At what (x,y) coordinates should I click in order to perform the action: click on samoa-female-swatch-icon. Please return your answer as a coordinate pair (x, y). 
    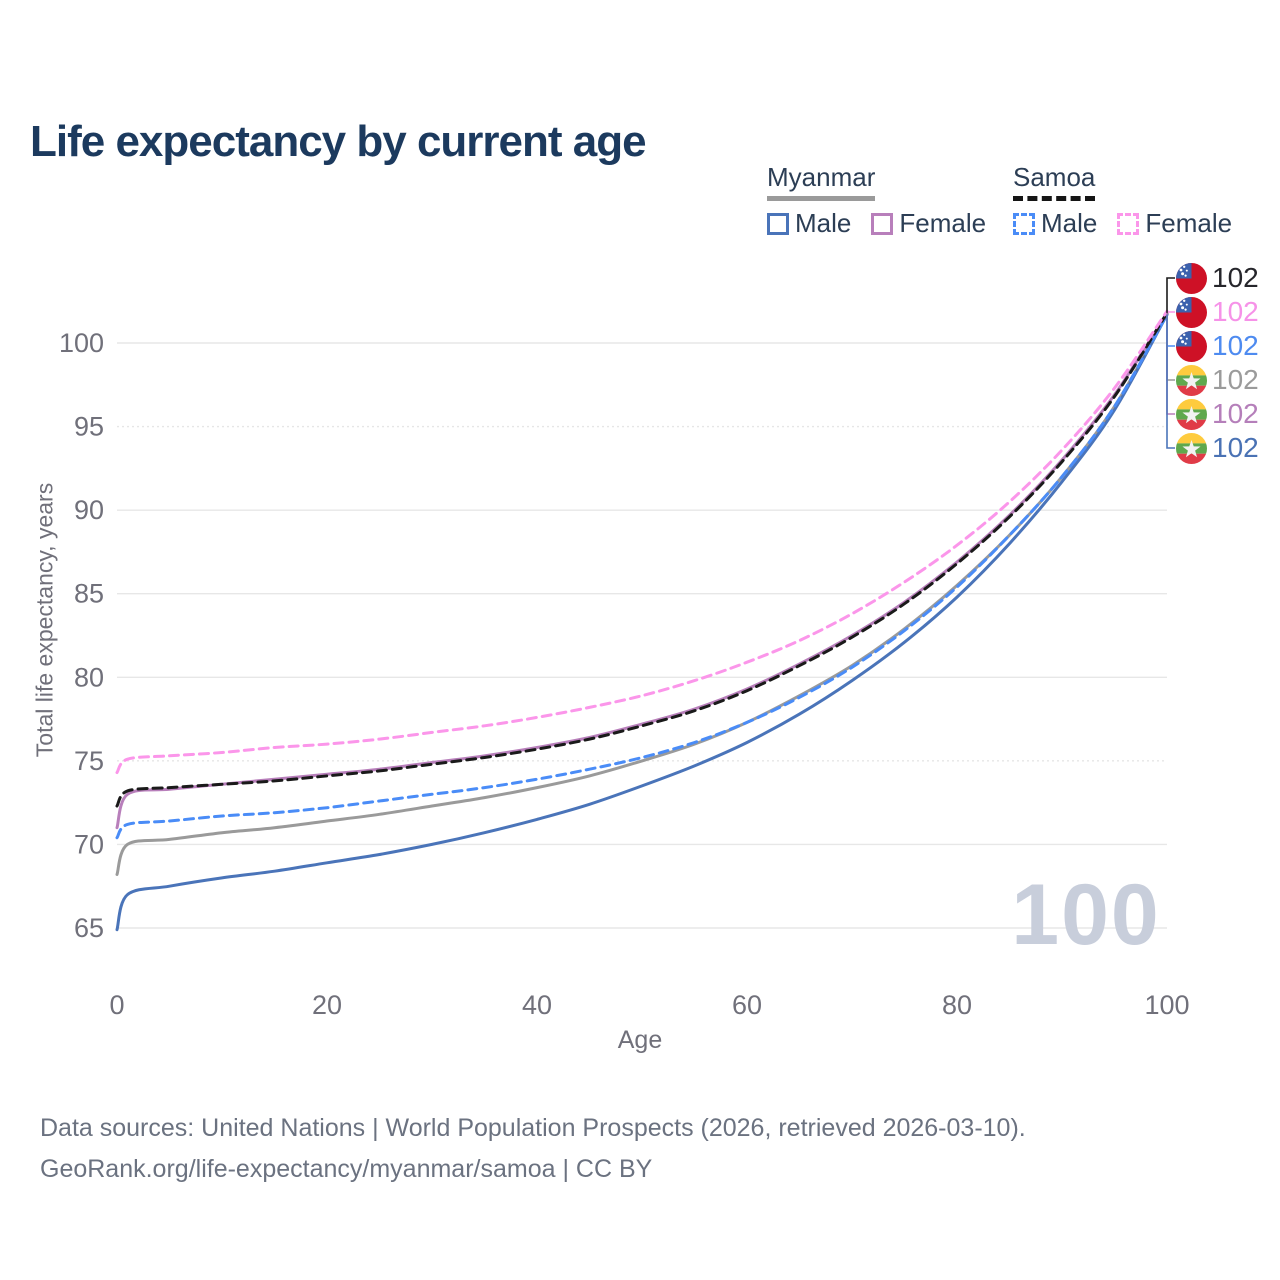
    Looking at the image, I should click on (1128, 223).